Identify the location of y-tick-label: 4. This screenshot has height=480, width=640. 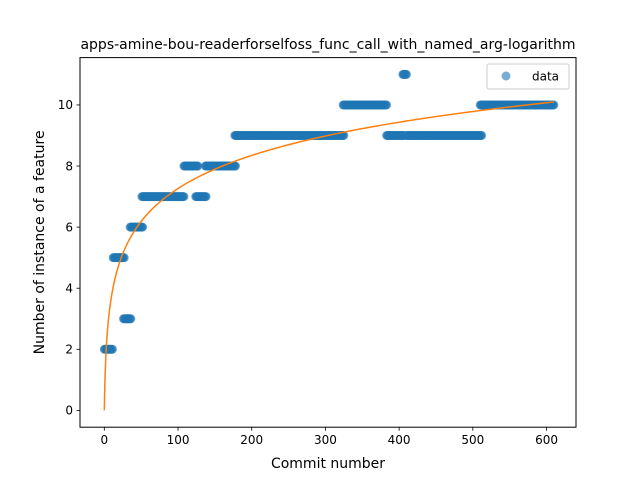
(69, 289).